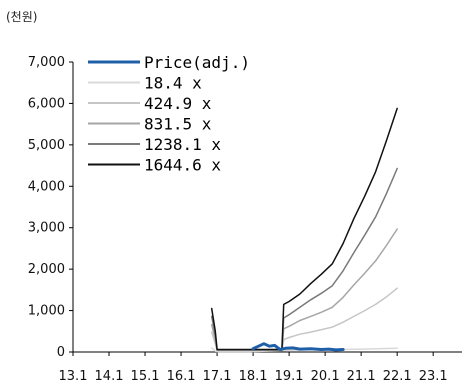  What do you see at coordinates (46, 103) in the screenshot?
I see `y-tick-label: 6,000` at bounding box center [46, 103].